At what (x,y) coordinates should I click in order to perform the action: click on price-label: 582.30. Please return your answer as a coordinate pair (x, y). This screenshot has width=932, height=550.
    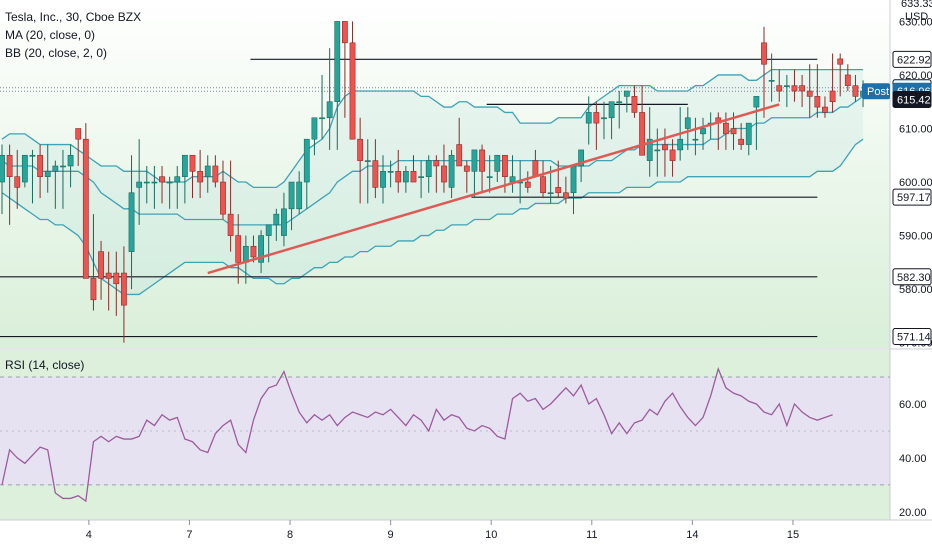
    Looking at the image, I should click on (912, 277).